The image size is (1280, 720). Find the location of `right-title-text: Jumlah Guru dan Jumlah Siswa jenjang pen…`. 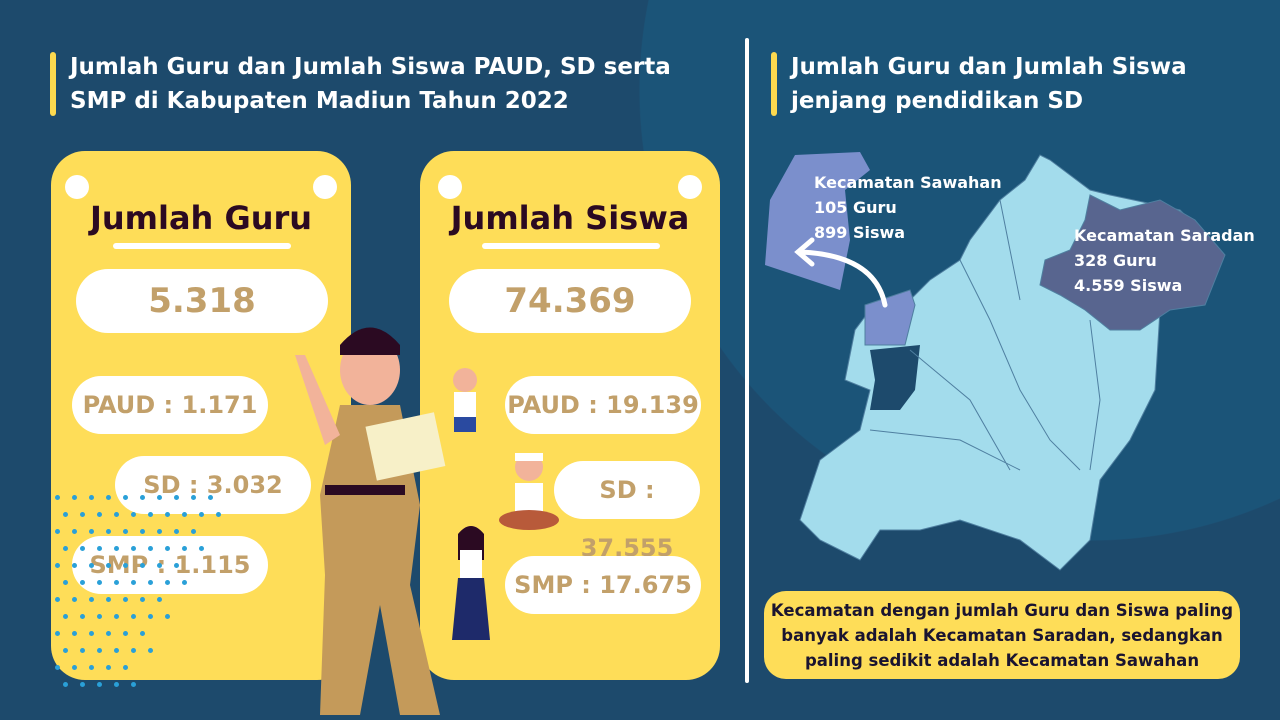

right-title-text: Jumlah Guru dan Jumlah Siswa jenjang pen… is located at coordinates (989, 84).